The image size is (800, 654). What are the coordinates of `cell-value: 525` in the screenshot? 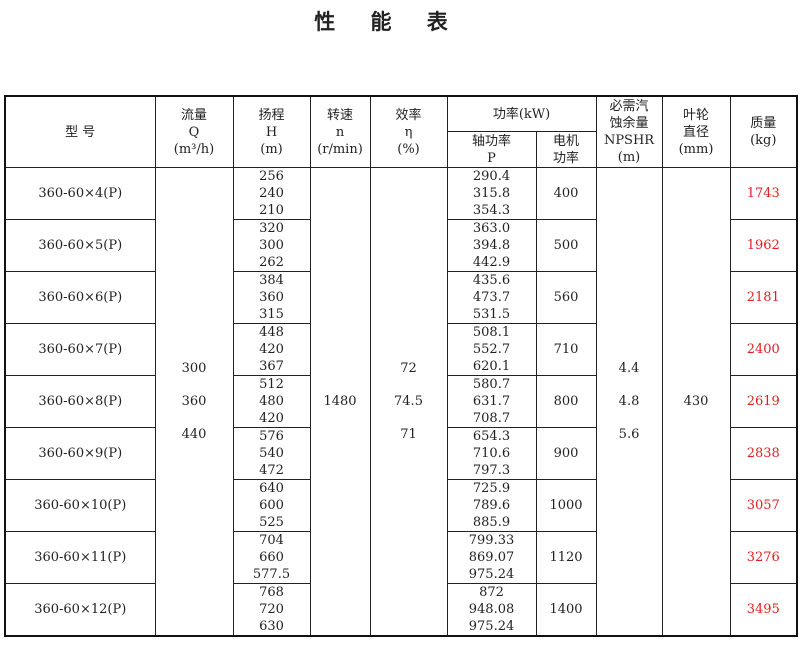 It's located at (271, 522).